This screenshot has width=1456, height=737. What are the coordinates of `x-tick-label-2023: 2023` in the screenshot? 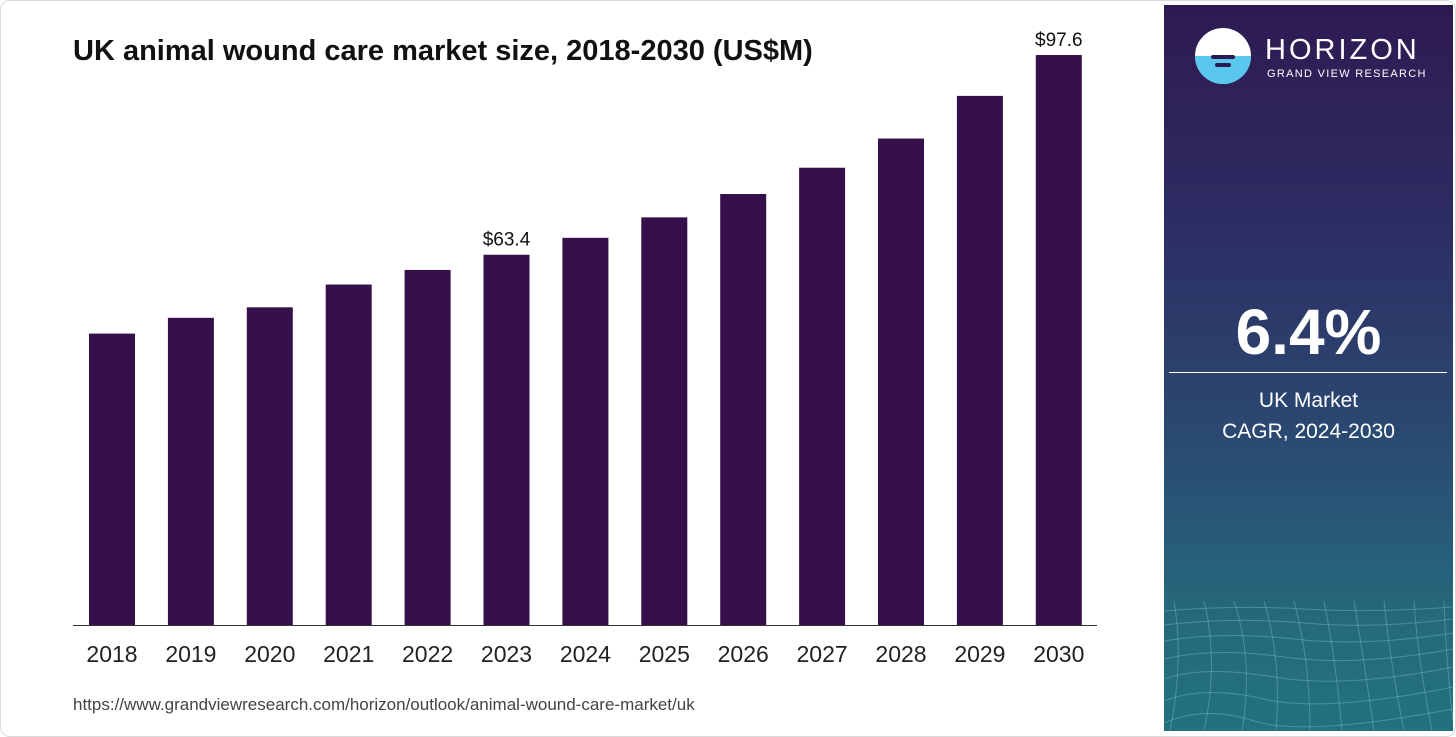 It's located at (506, 654).